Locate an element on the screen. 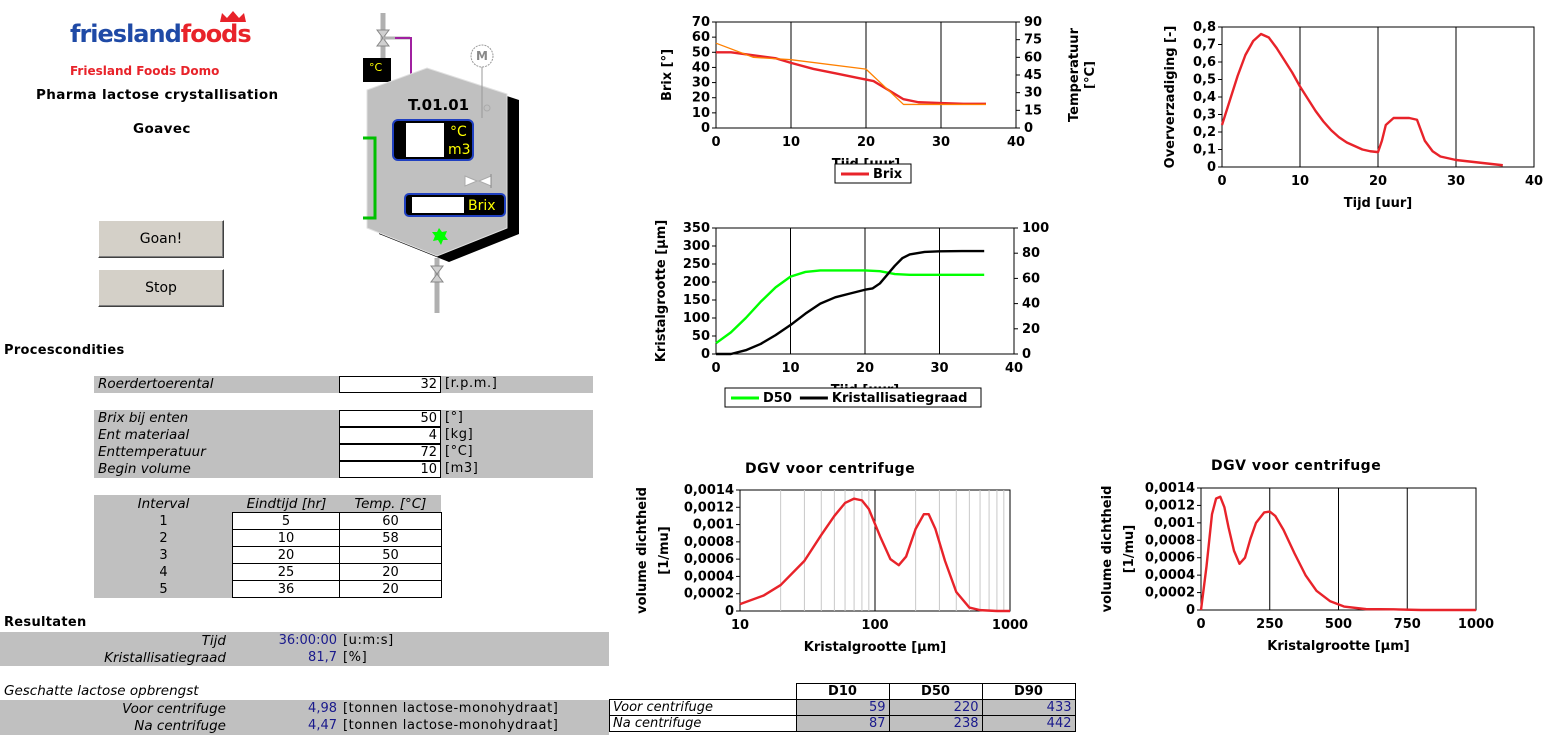 Image resolution: width=1544 pixels, height=735 pixels. interval-number: 2 is located at coordinates (163, 538).